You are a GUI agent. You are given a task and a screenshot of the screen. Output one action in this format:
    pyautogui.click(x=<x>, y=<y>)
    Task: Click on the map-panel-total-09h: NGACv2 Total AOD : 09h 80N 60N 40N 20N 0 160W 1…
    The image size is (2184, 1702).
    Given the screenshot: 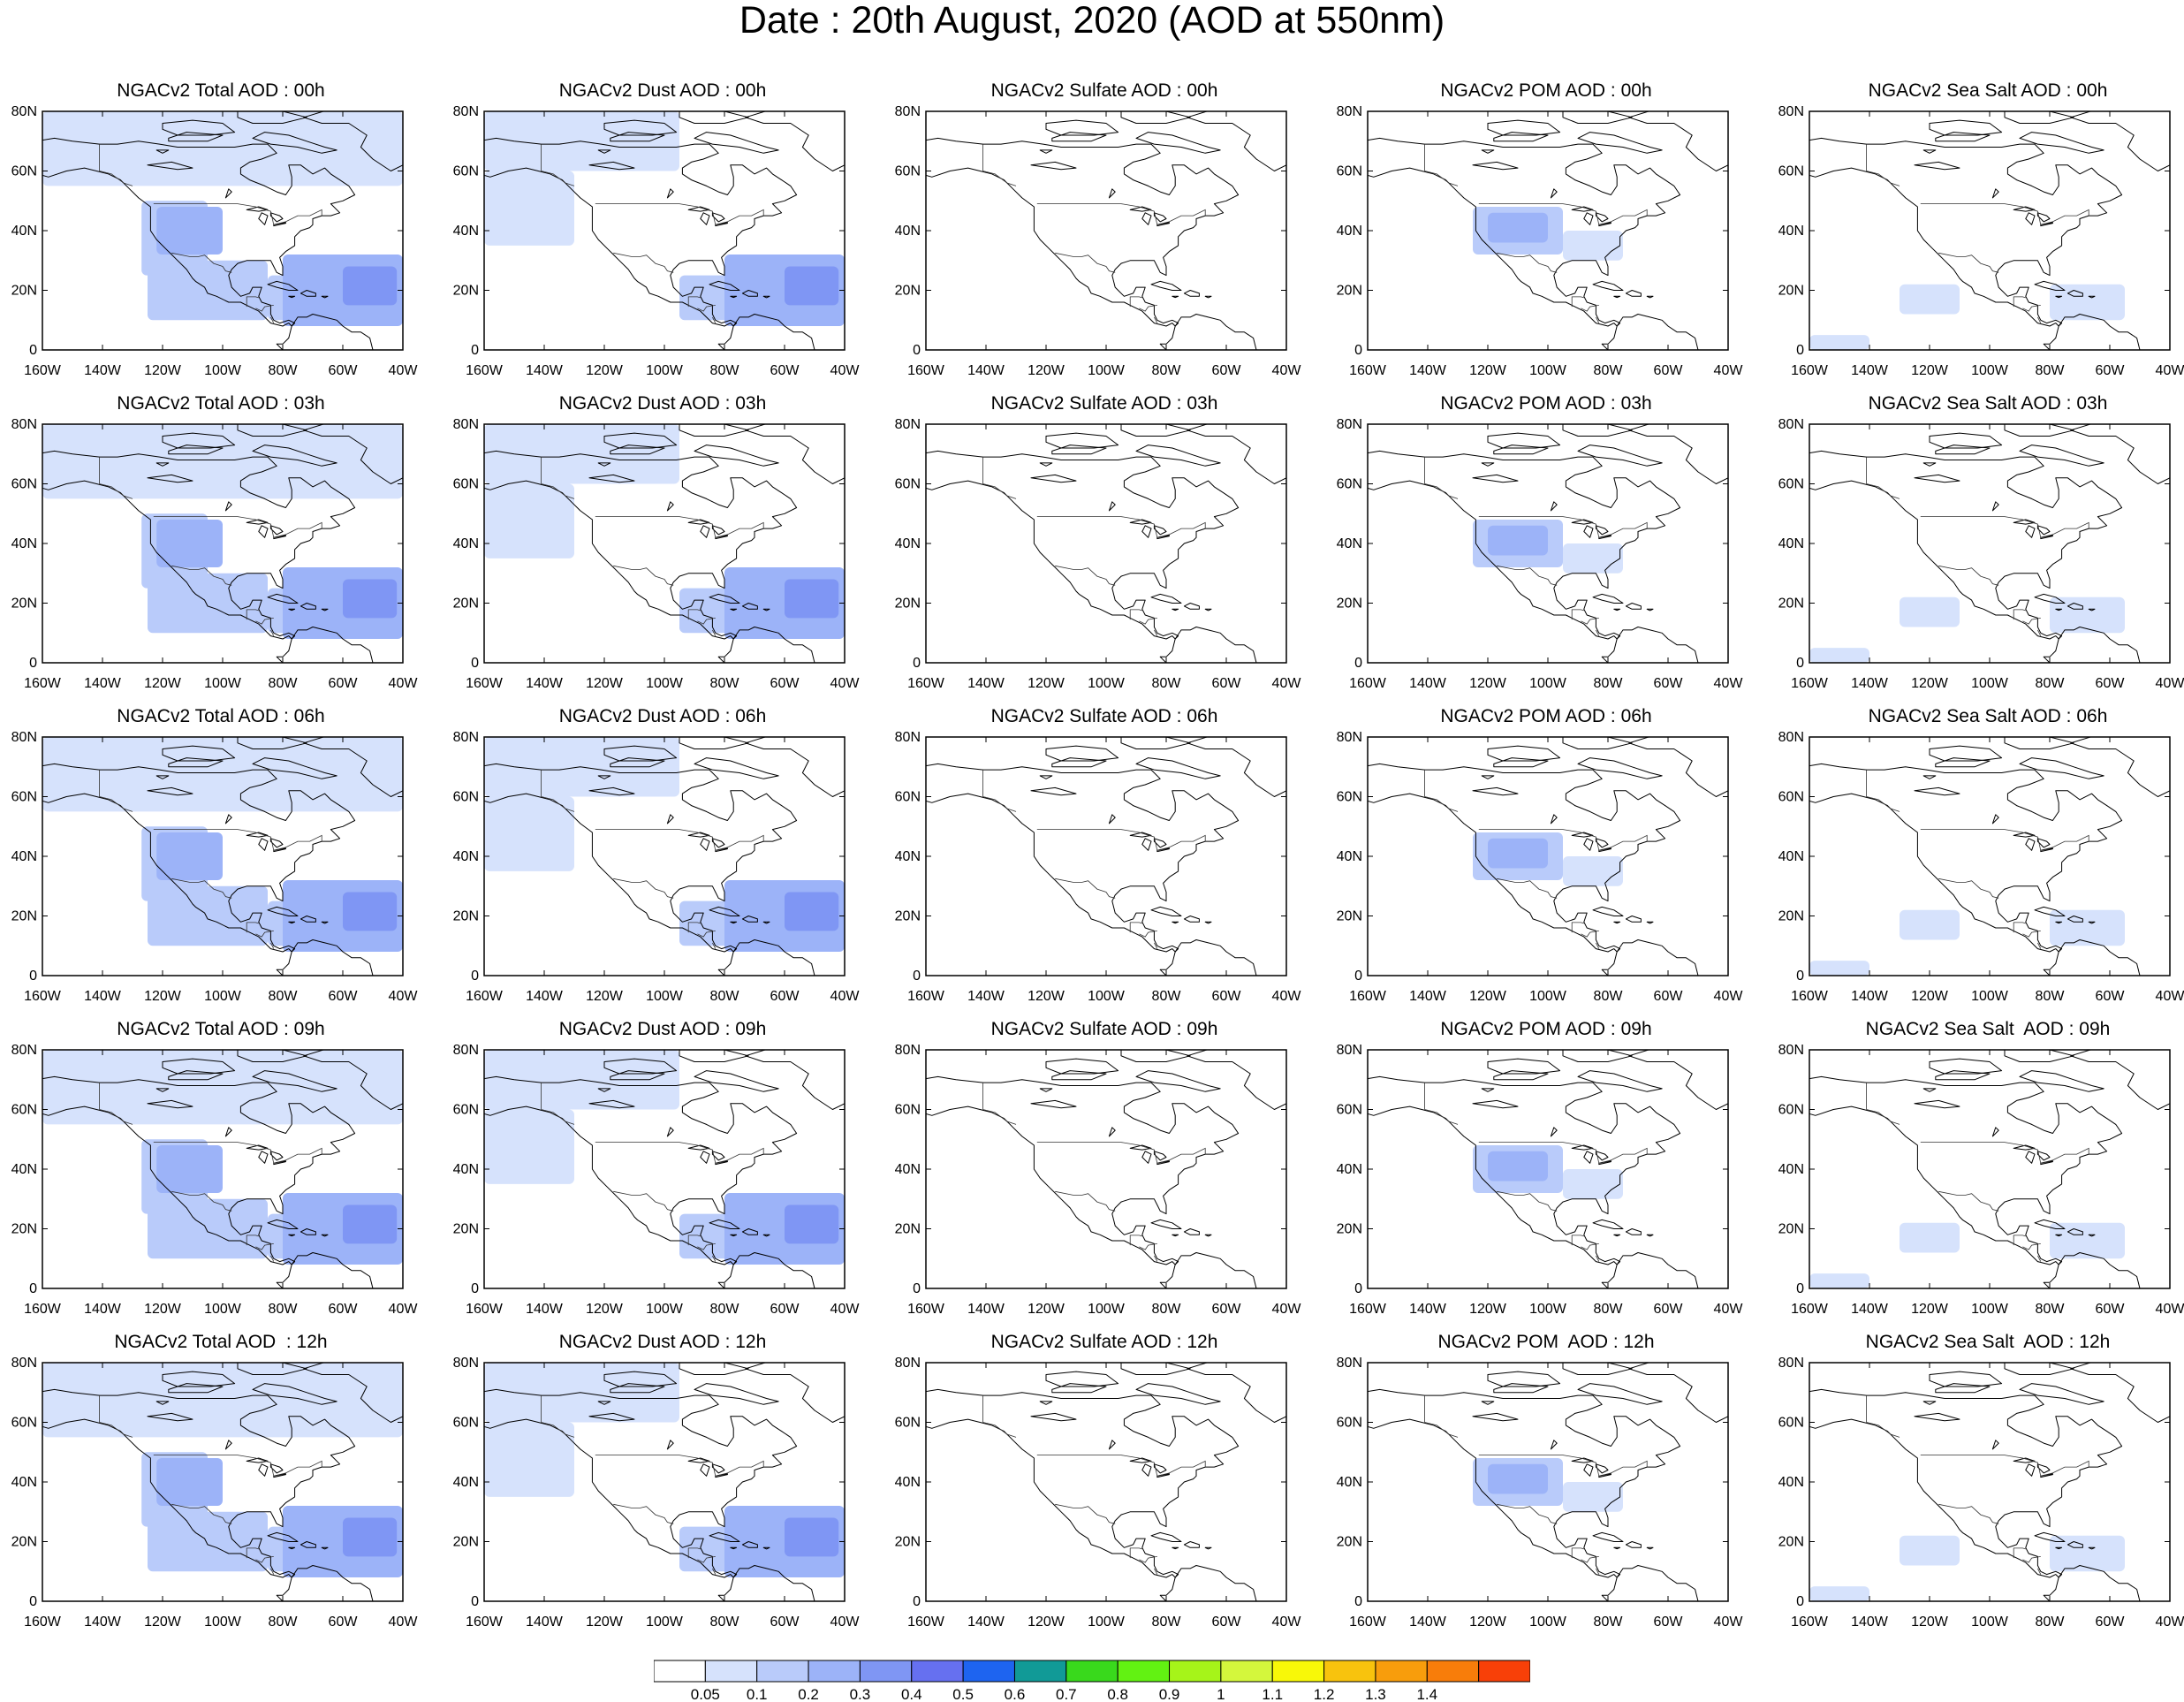 What is the action you would take?
    pyautogui.click(x=221, y=1170)
    